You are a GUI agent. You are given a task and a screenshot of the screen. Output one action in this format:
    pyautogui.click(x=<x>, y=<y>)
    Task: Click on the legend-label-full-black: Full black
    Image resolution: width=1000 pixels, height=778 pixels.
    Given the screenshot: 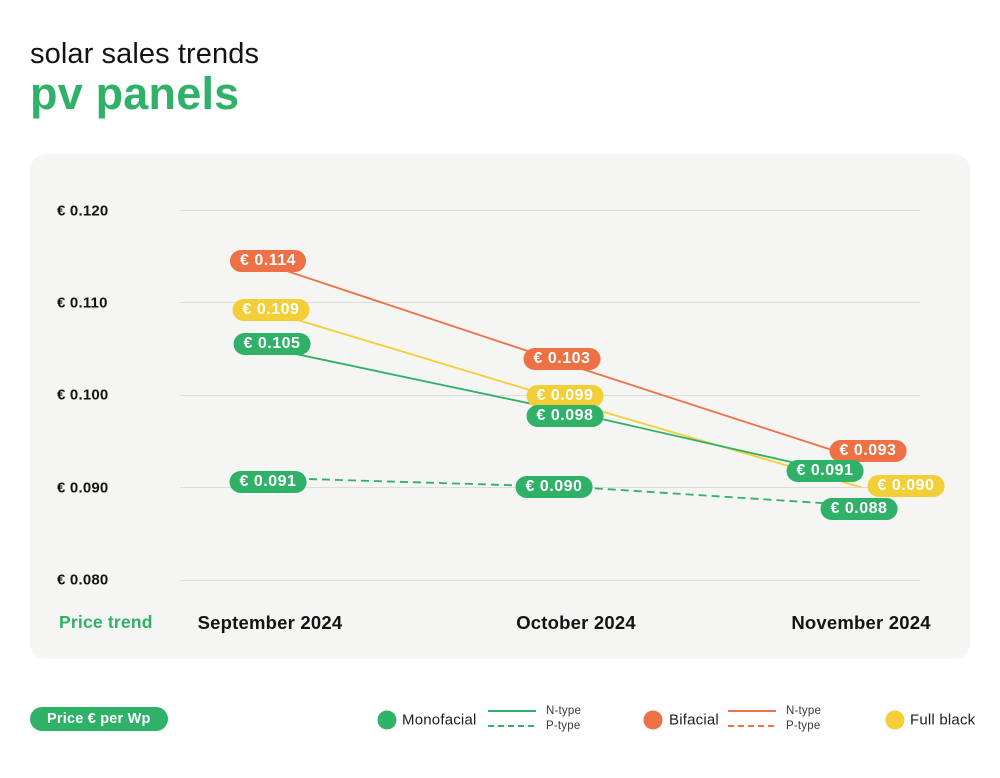 What is the action you would take?
    pyautogui.click(x=943, y=720)
    